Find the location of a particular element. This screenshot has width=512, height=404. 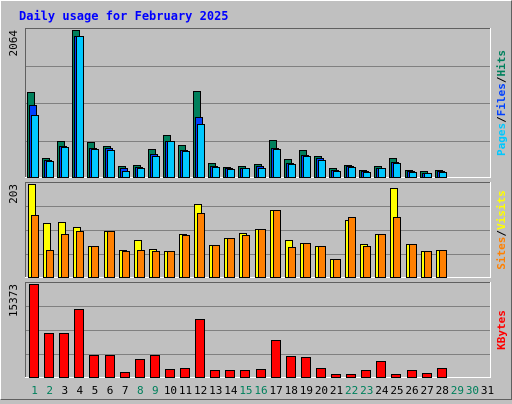

x-tick-label: 5 is located at coordinates (95, 390).